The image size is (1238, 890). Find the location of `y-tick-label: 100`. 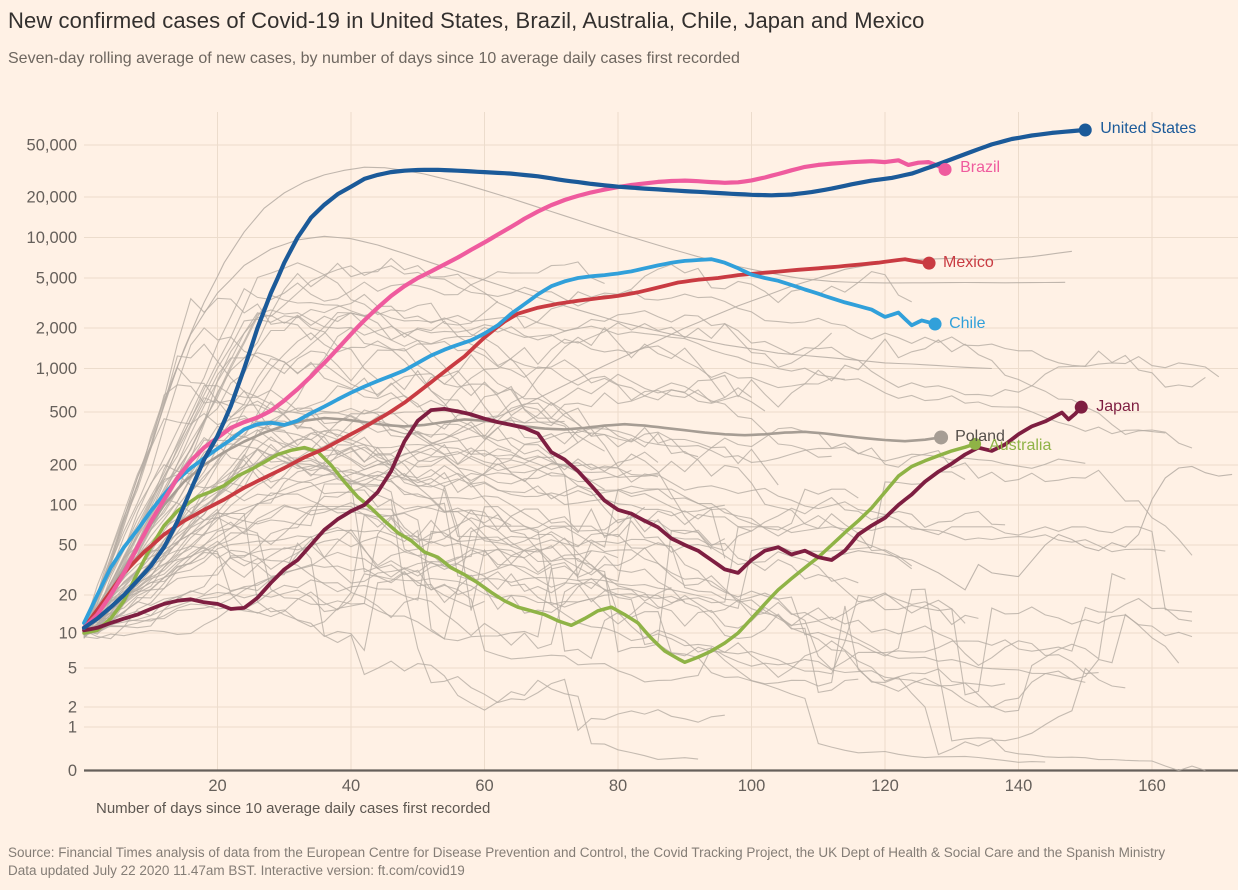

y-tick-label: 100 is located at coordinates (63, 506).